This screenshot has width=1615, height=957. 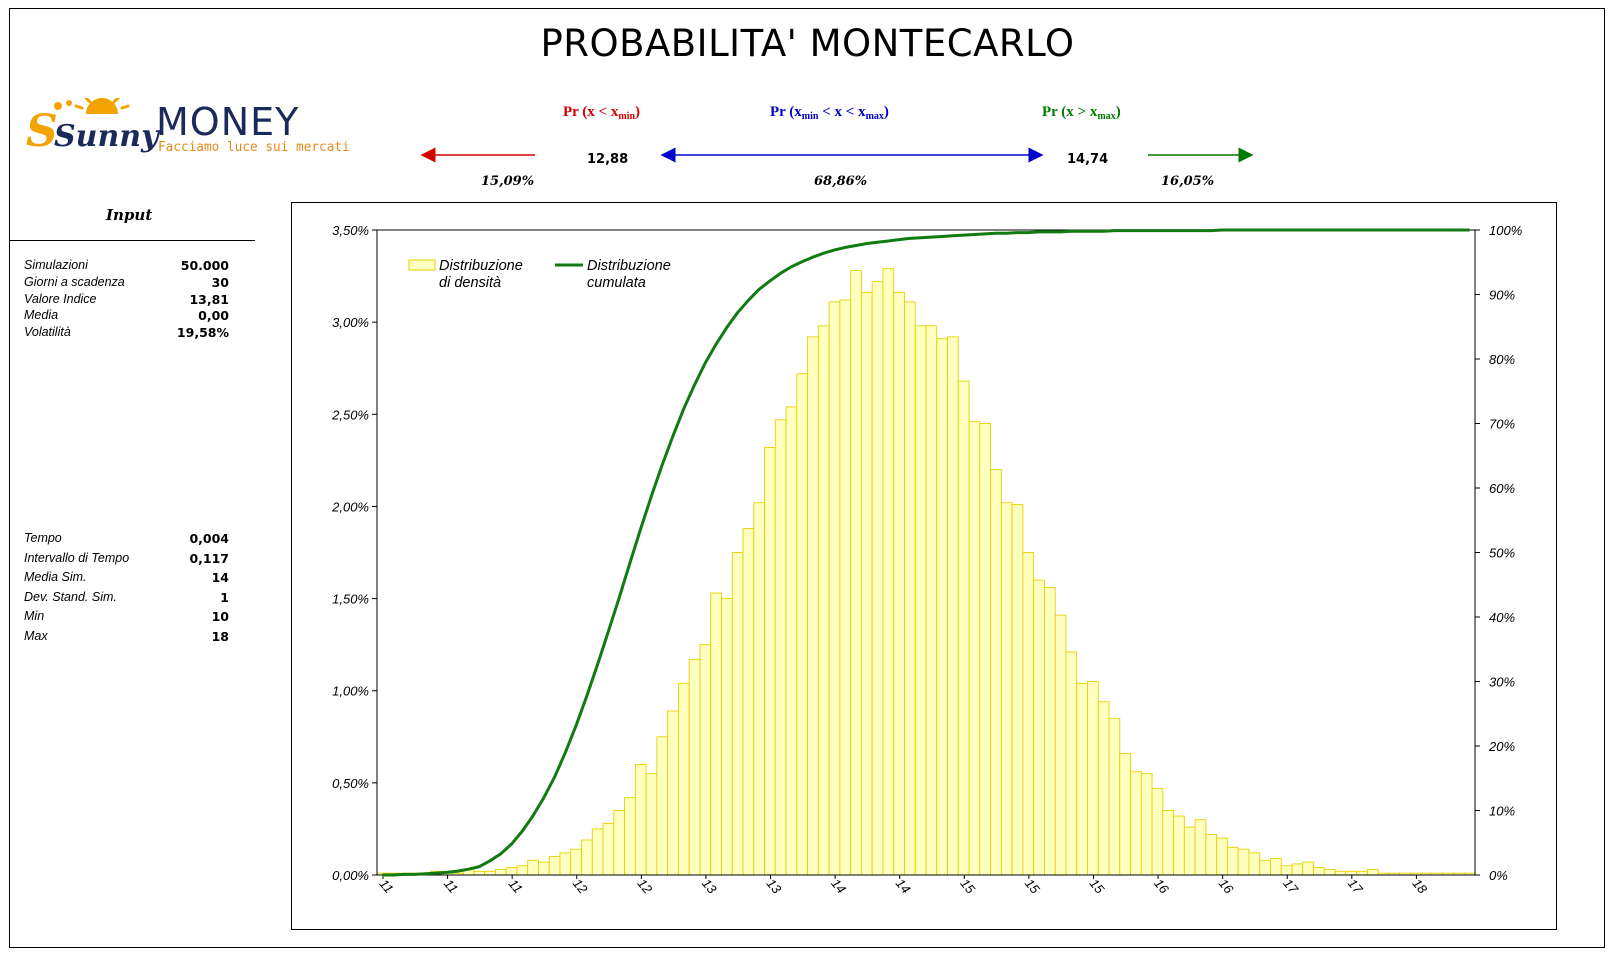 What do you see at coordinates (386, 886) in the screenshot?
I see `x-tick-label: 11` at bounding box center [386, 886].